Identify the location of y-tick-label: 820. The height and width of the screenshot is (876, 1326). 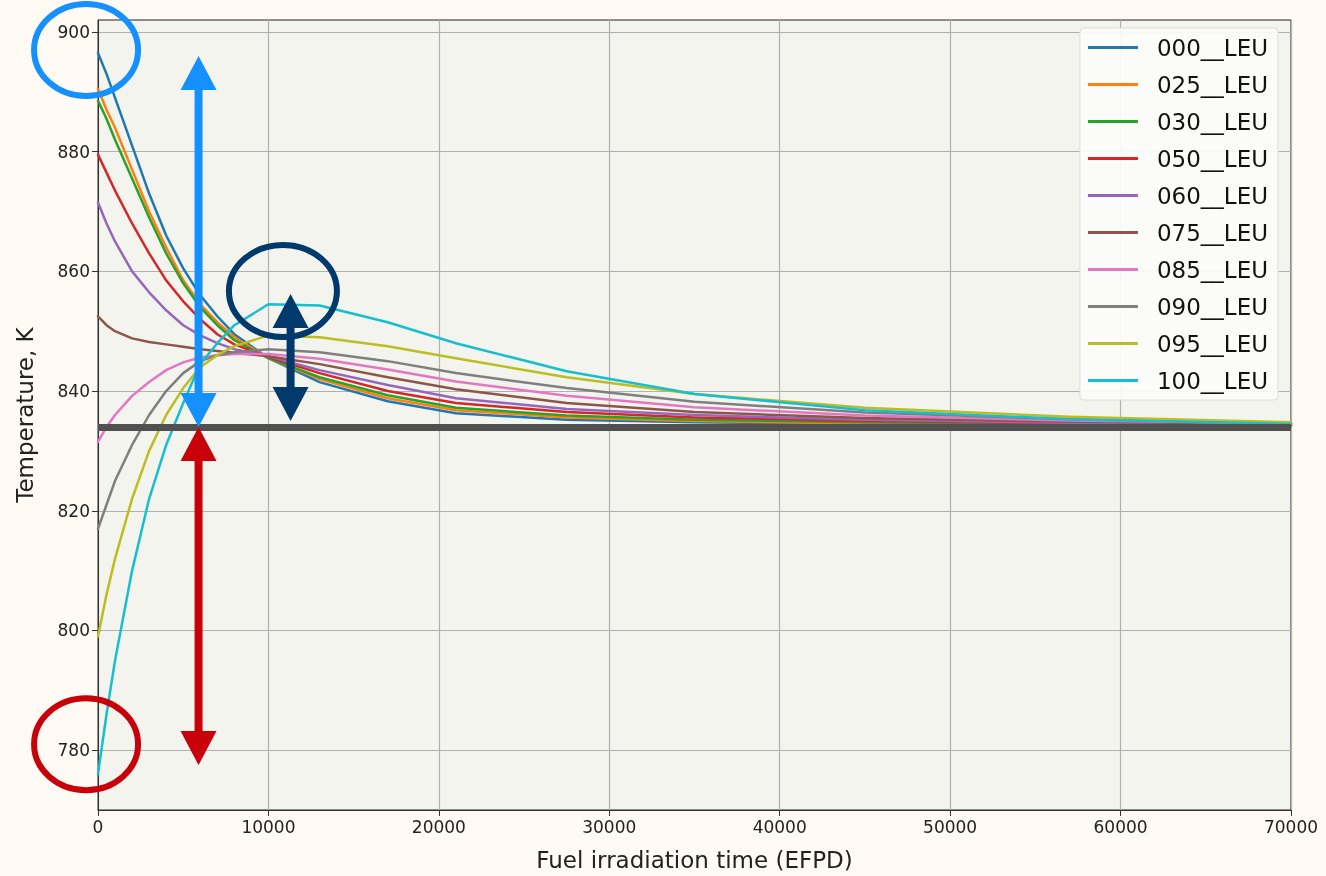
(73, 510).